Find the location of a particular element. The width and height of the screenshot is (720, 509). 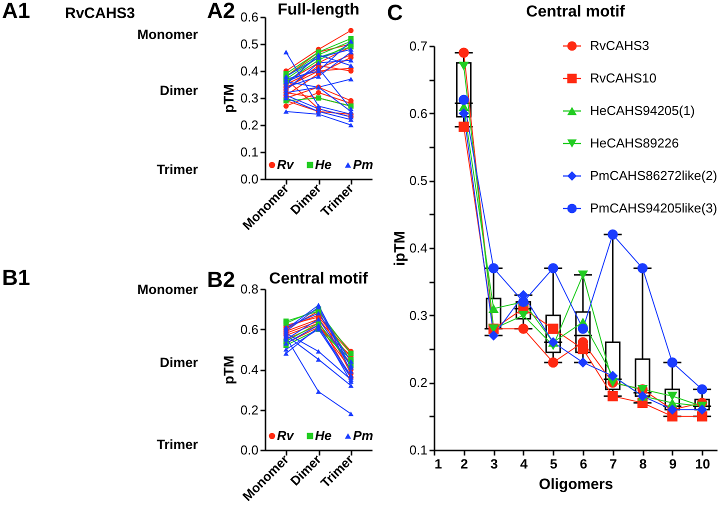

x-tick-label: 2 is located at coordinates (464, 464).